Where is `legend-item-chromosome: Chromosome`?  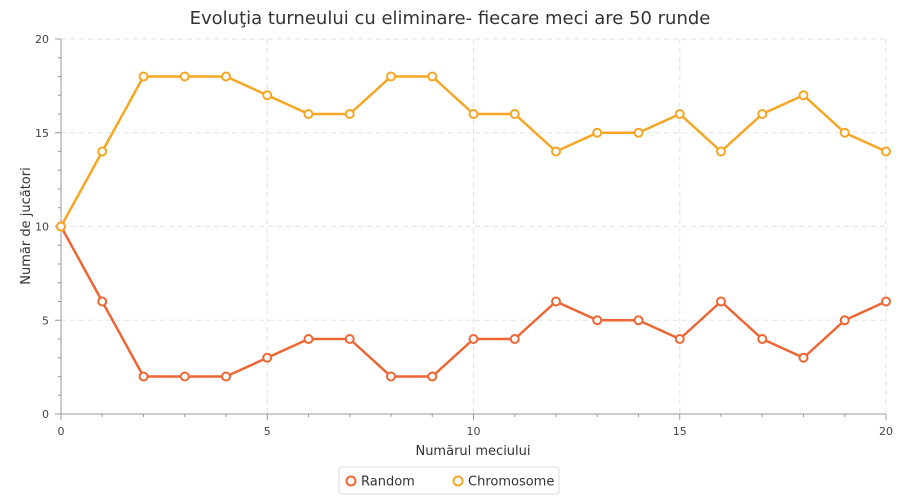 legend-item-chromosome: Chromosome is located at coordinates (503, 482).